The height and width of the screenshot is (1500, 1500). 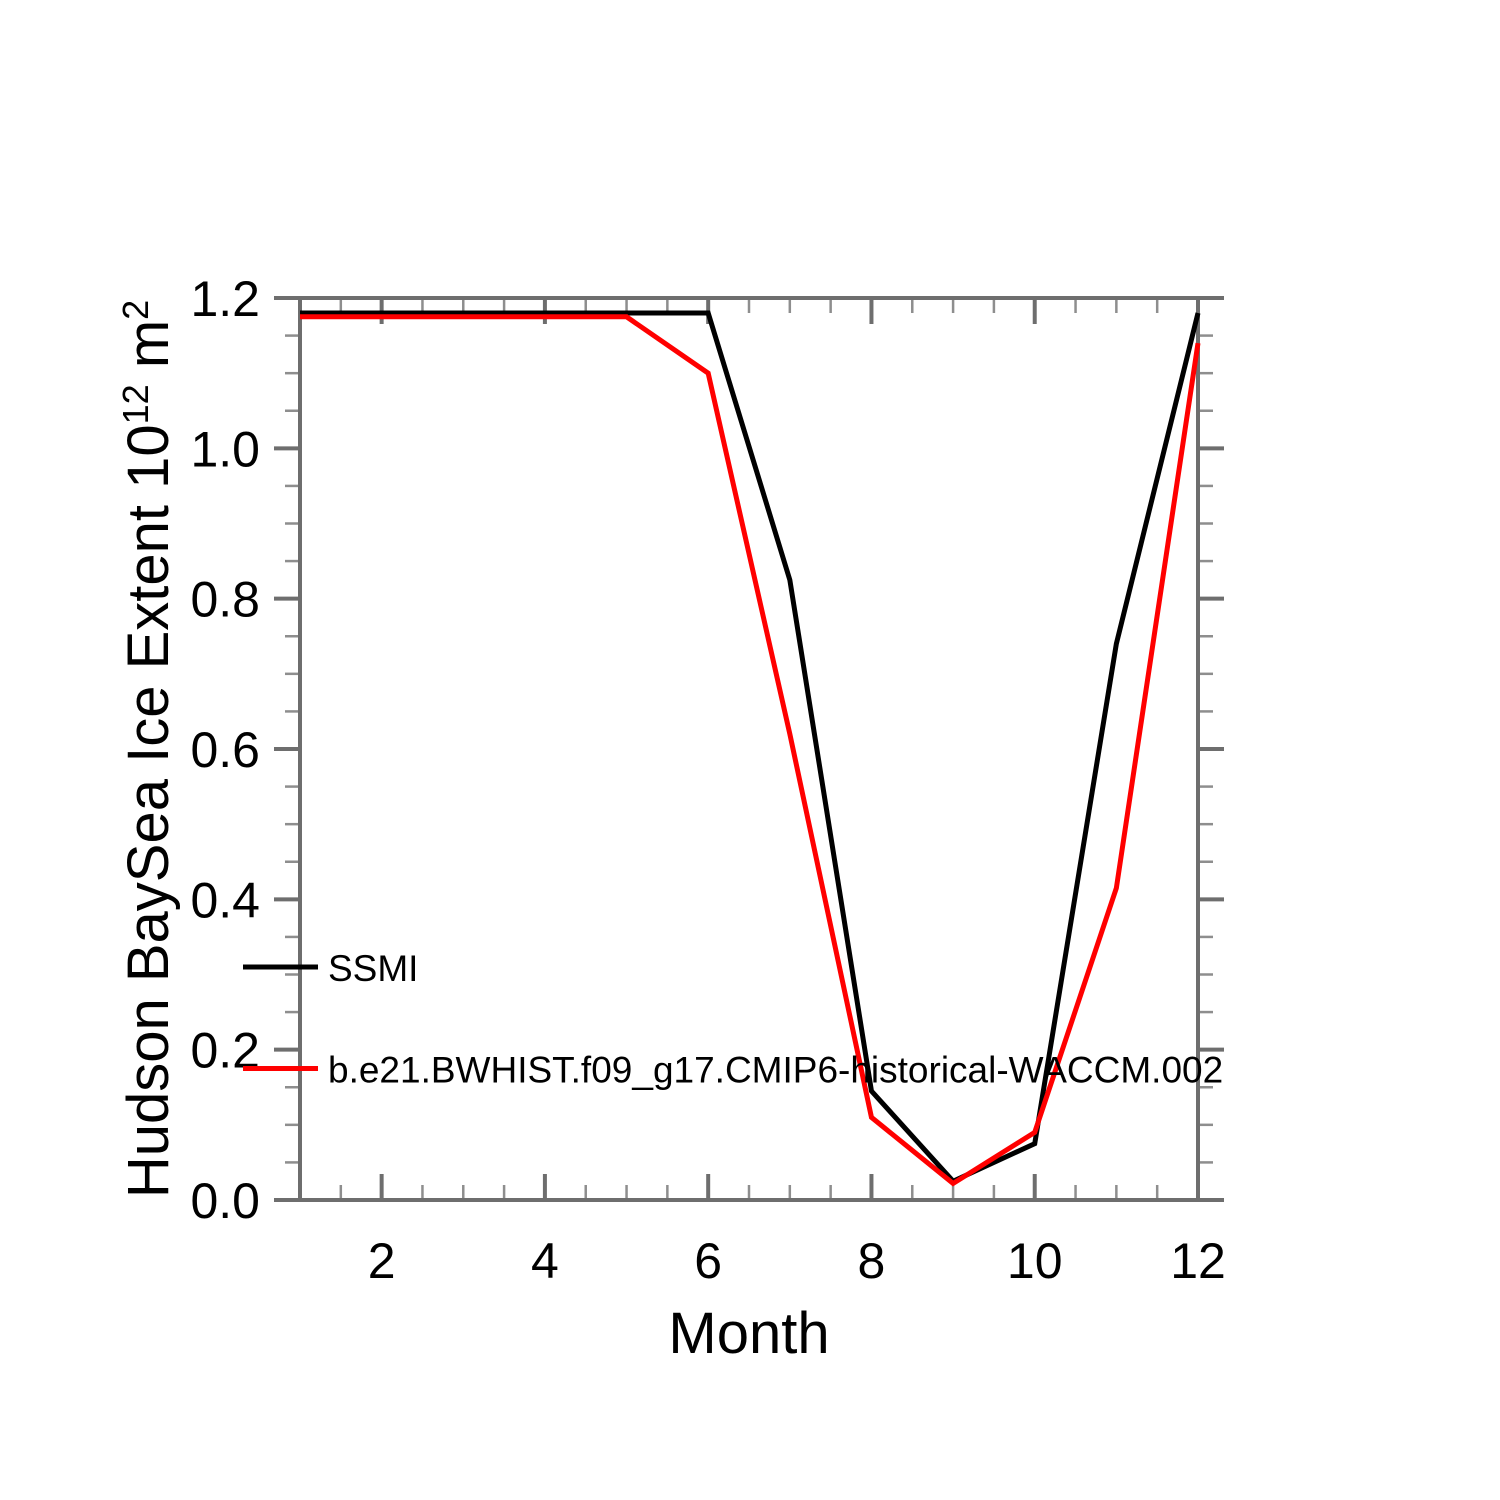 What do you see at coordinates (225, 449) in the screenshot?
I see `y-tick-label: 1.0` at bounding box center [225, 449].